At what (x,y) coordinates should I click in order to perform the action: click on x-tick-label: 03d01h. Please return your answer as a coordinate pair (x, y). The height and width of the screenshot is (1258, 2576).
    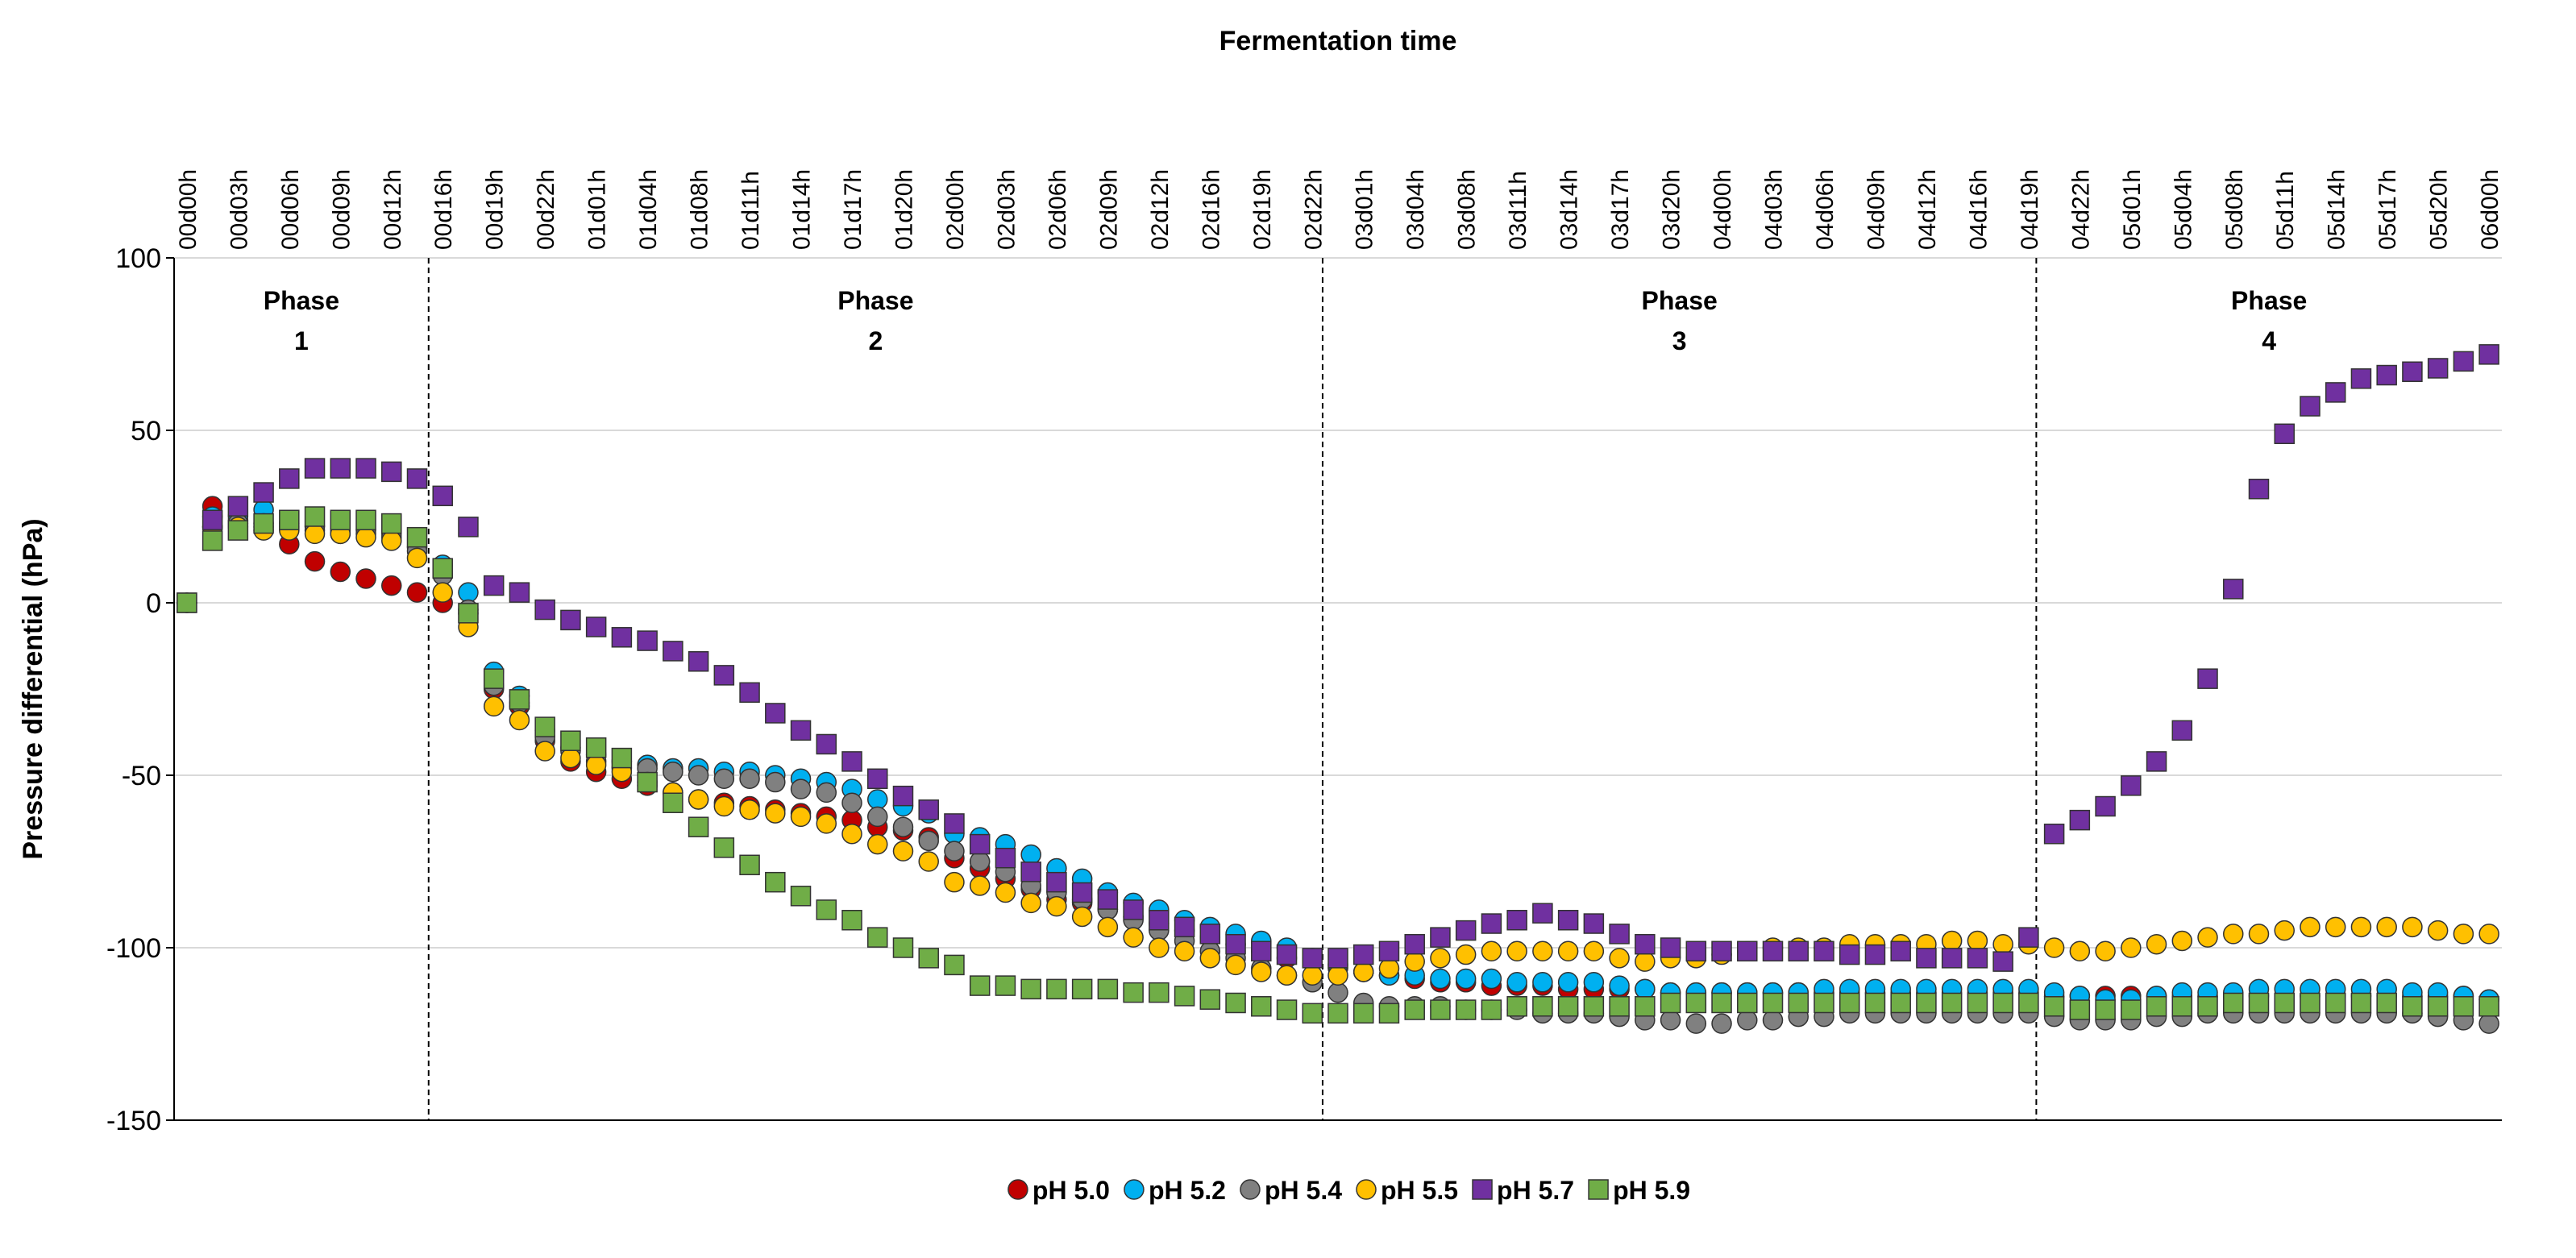
    Looking at the image, I should click on (1365, 210).